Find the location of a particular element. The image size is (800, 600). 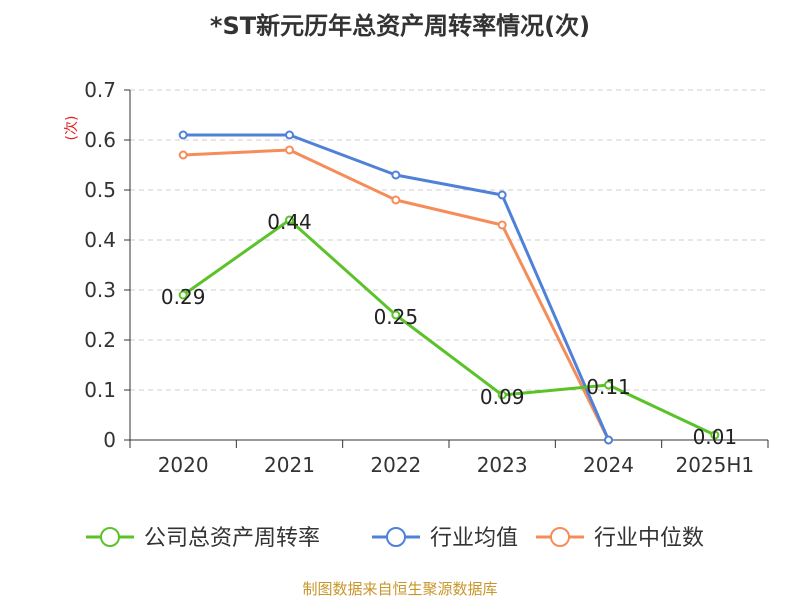

legend-item: 公司总资产周转率 is located at coordinates (203, 538).